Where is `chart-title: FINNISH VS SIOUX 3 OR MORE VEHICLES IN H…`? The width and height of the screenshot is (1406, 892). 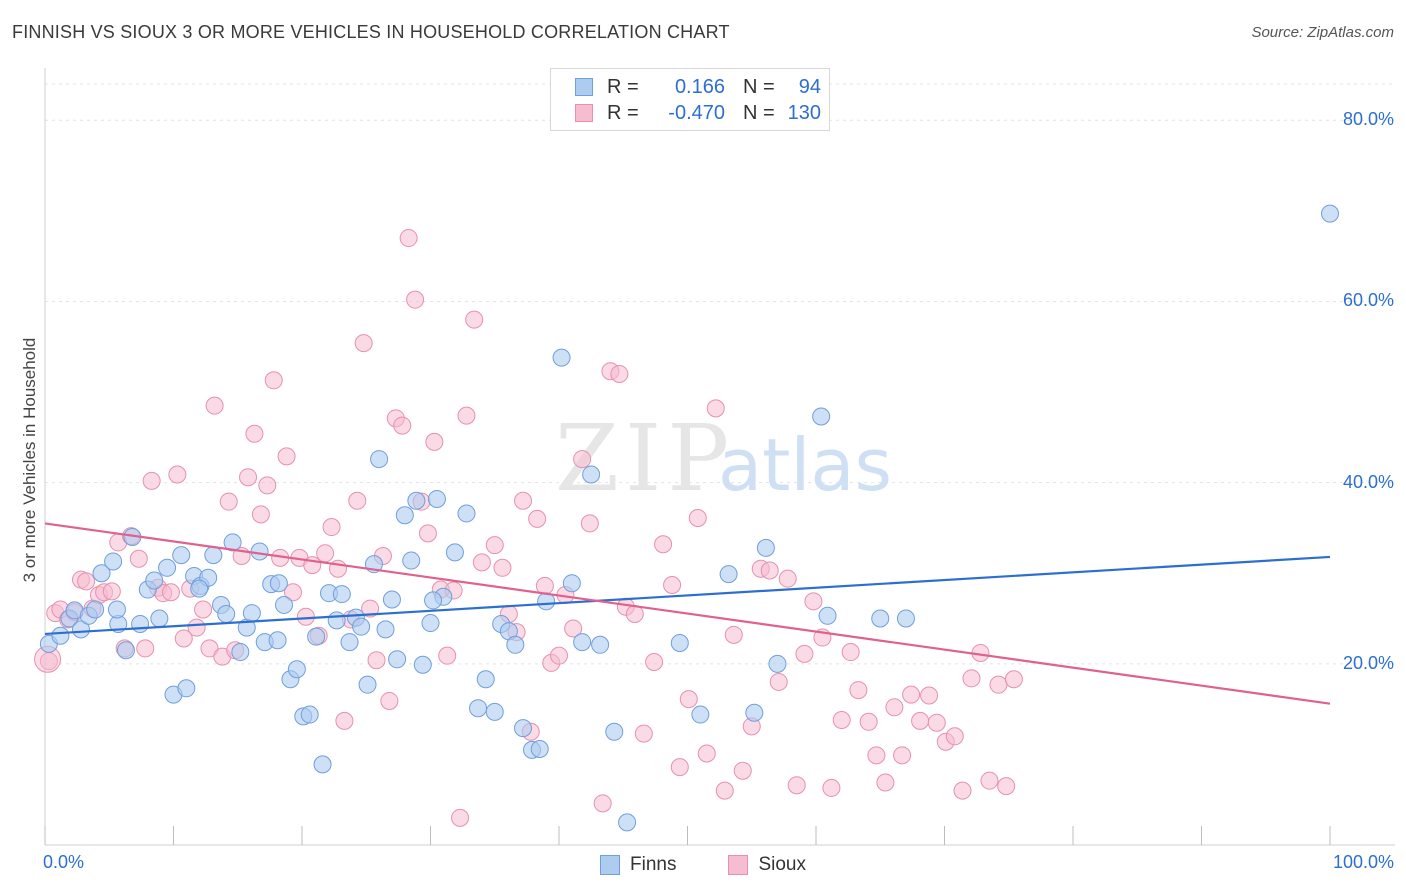
chart-title: FINNISH VS SIOUX 3 OR MORE VEHICLES IN H… is located at coordinates (371, 32).